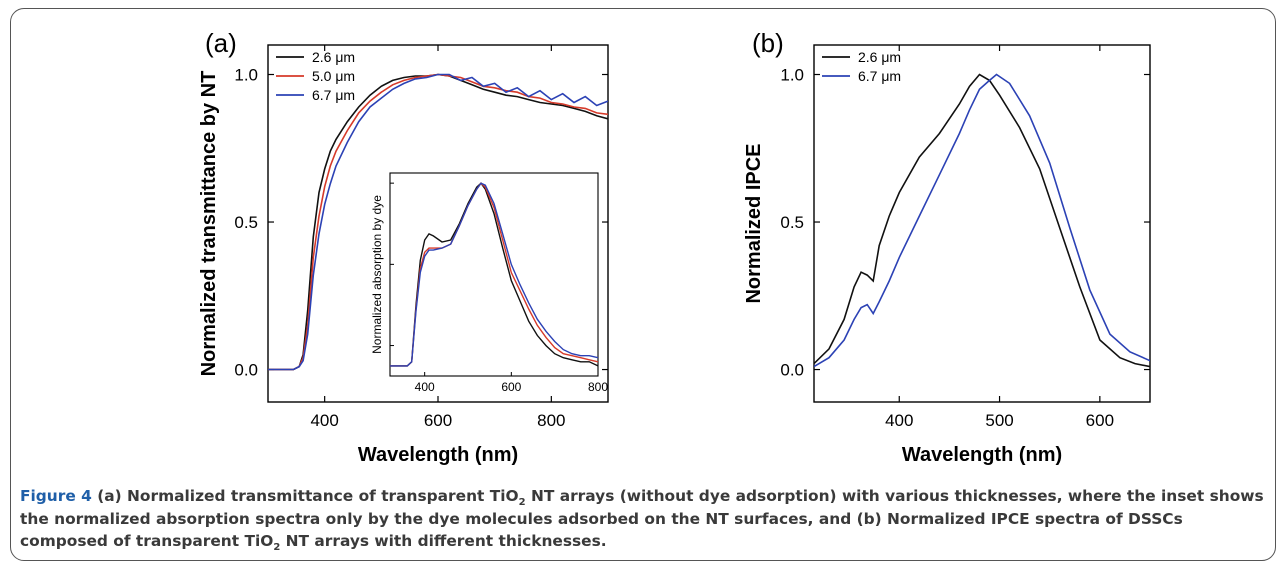 The image size is (1284, 568). What do you see at coordinates (598, 387) in the screenshot?
I see `inset-x-tick-label: 800` at bounding box center [598, 387].